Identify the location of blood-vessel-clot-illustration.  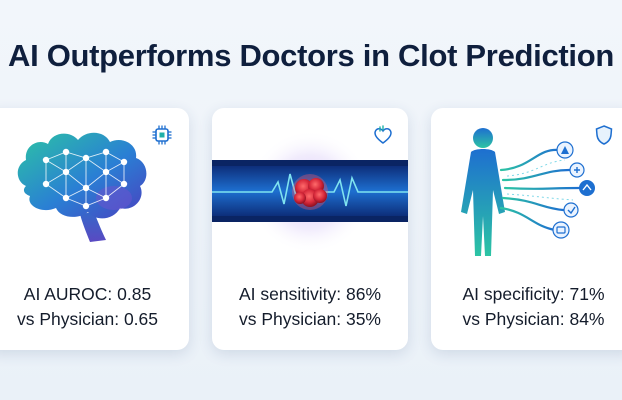
(310, 192).